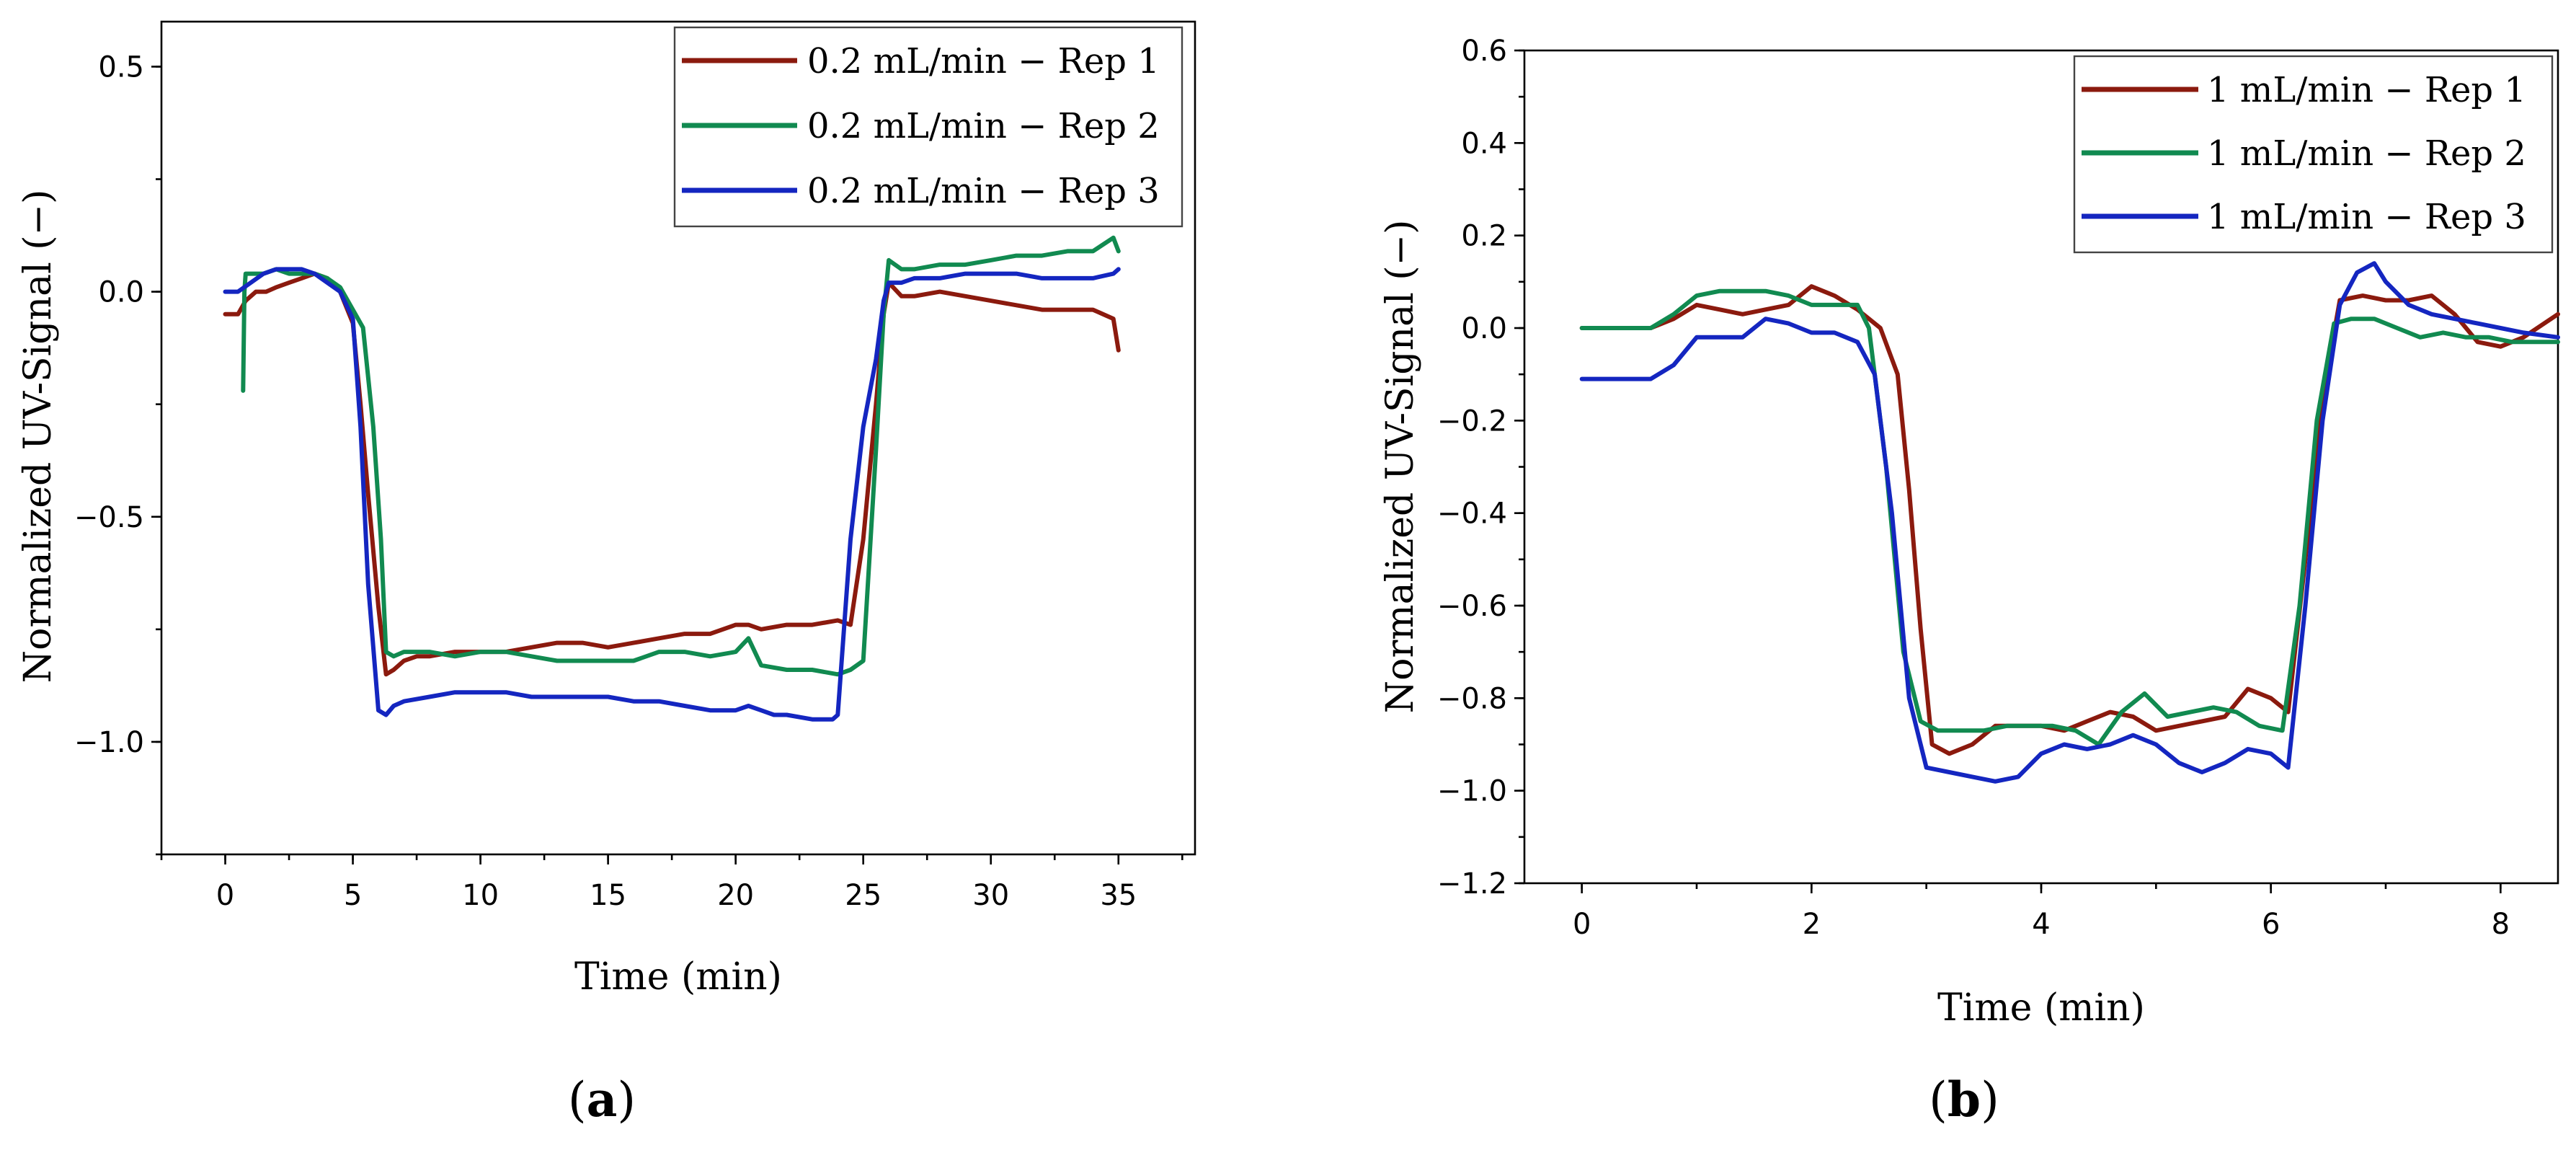 The image size is (2576, 1150). What do you see at coordinates (671, 883) in the screenshot?
I see `x-ticks-a: 0 5 10 15 20 25 30 35` at bounding box center [671, 883].